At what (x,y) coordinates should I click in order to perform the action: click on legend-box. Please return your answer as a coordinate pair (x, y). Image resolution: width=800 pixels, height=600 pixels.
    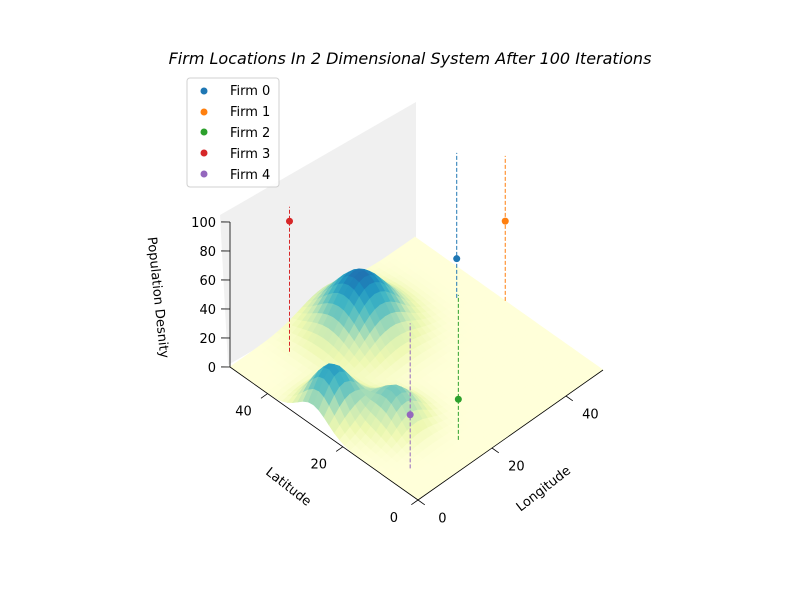
    Looking at the image, I should click on (233, 132).